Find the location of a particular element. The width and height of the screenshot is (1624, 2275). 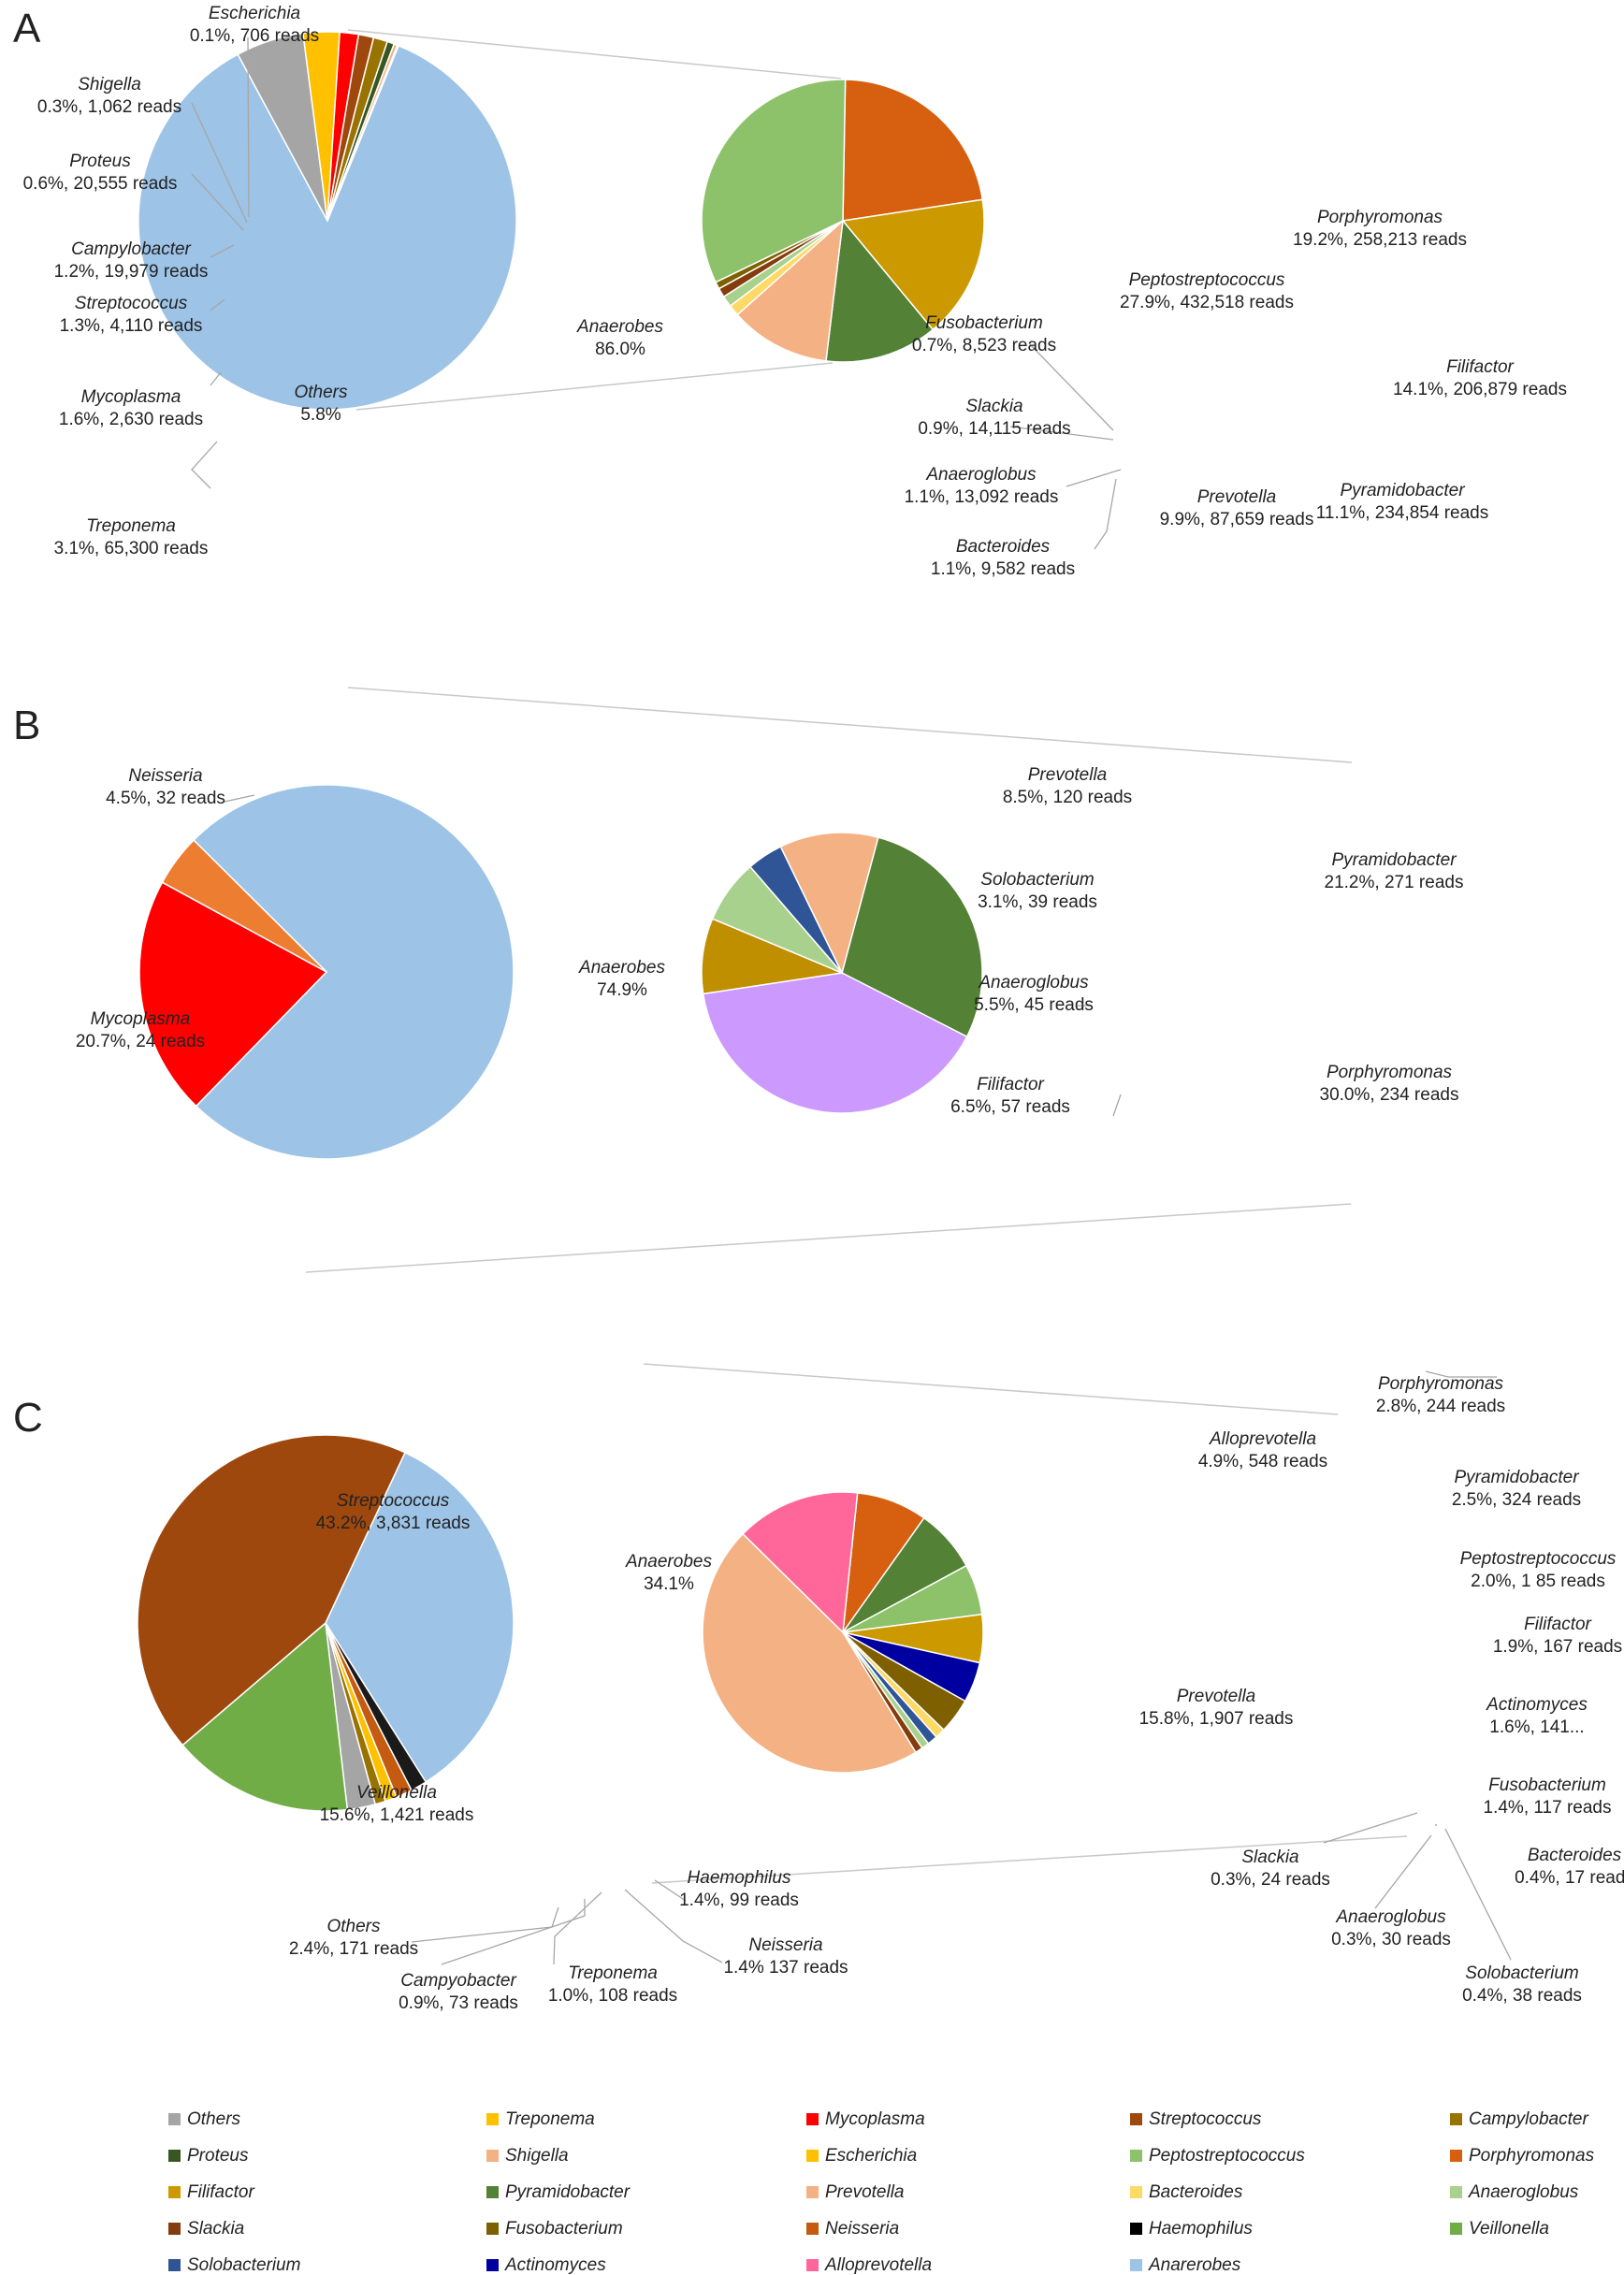

sub-label-peptostreptococcus: Peptostreptococcus 2.0%, 1 85 reads is located at coordinates (1538, 1570).